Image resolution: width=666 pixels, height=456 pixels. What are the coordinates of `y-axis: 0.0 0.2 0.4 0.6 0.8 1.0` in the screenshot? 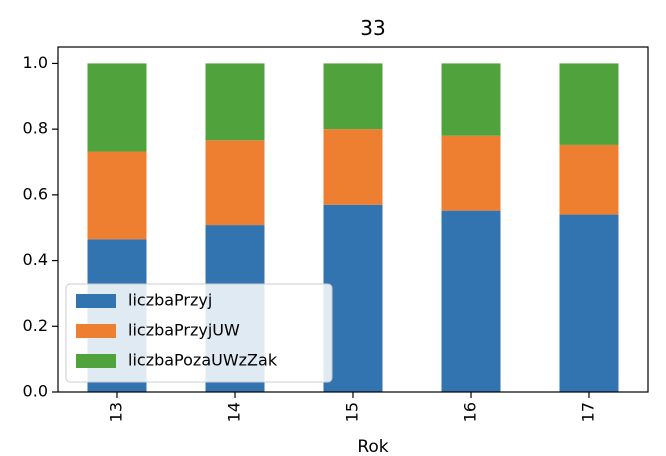 It's located at (40, 227).